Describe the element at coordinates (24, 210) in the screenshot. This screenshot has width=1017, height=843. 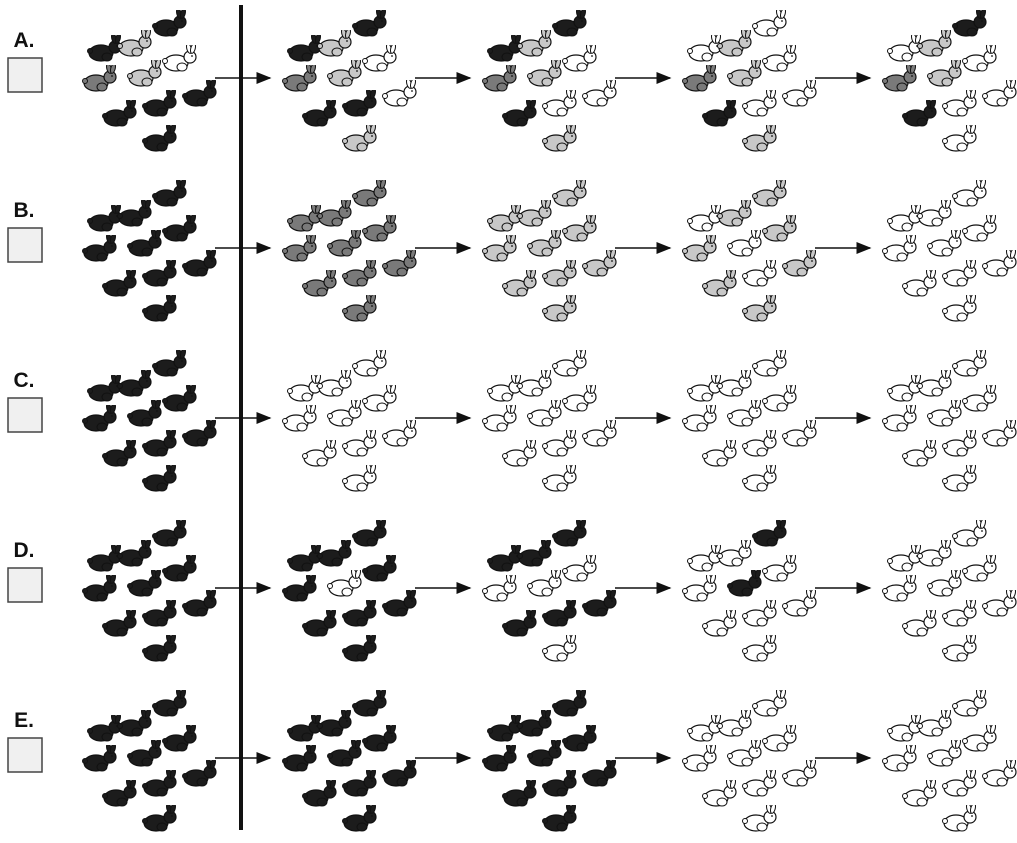
I see `option-label: B.` at that location.